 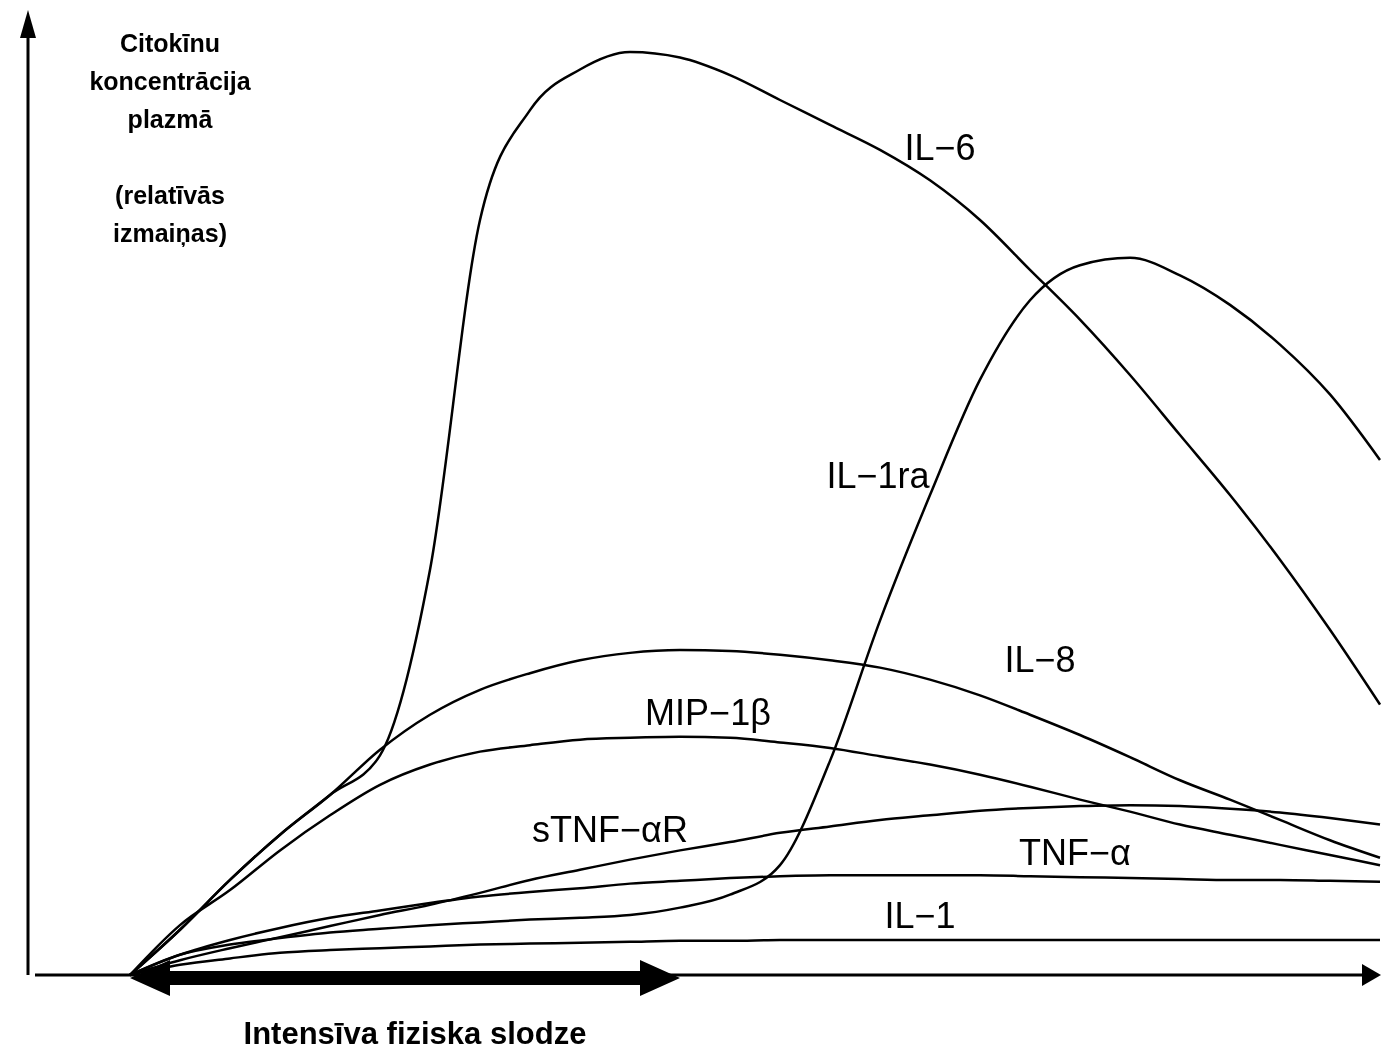 I want to click on text: Citokīnu koncentrācija plazmā (relatīvās izmaiņas), so click(x=170, y=137).